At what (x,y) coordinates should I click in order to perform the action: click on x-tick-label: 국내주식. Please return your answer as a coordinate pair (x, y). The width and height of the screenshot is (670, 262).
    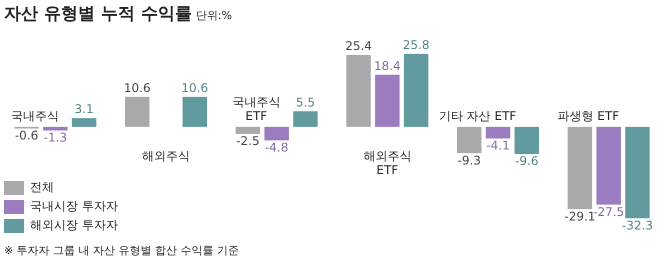
    Looking at the image, I should click on (34, 115).